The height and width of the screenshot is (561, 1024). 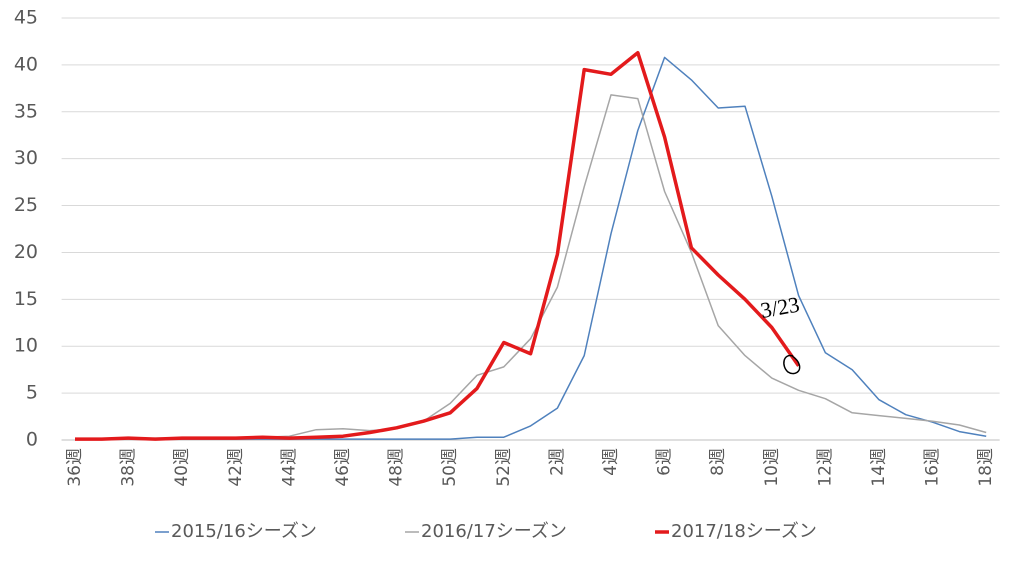 I want to click on x-tick-label: 14週, so click(x=879, y=467).